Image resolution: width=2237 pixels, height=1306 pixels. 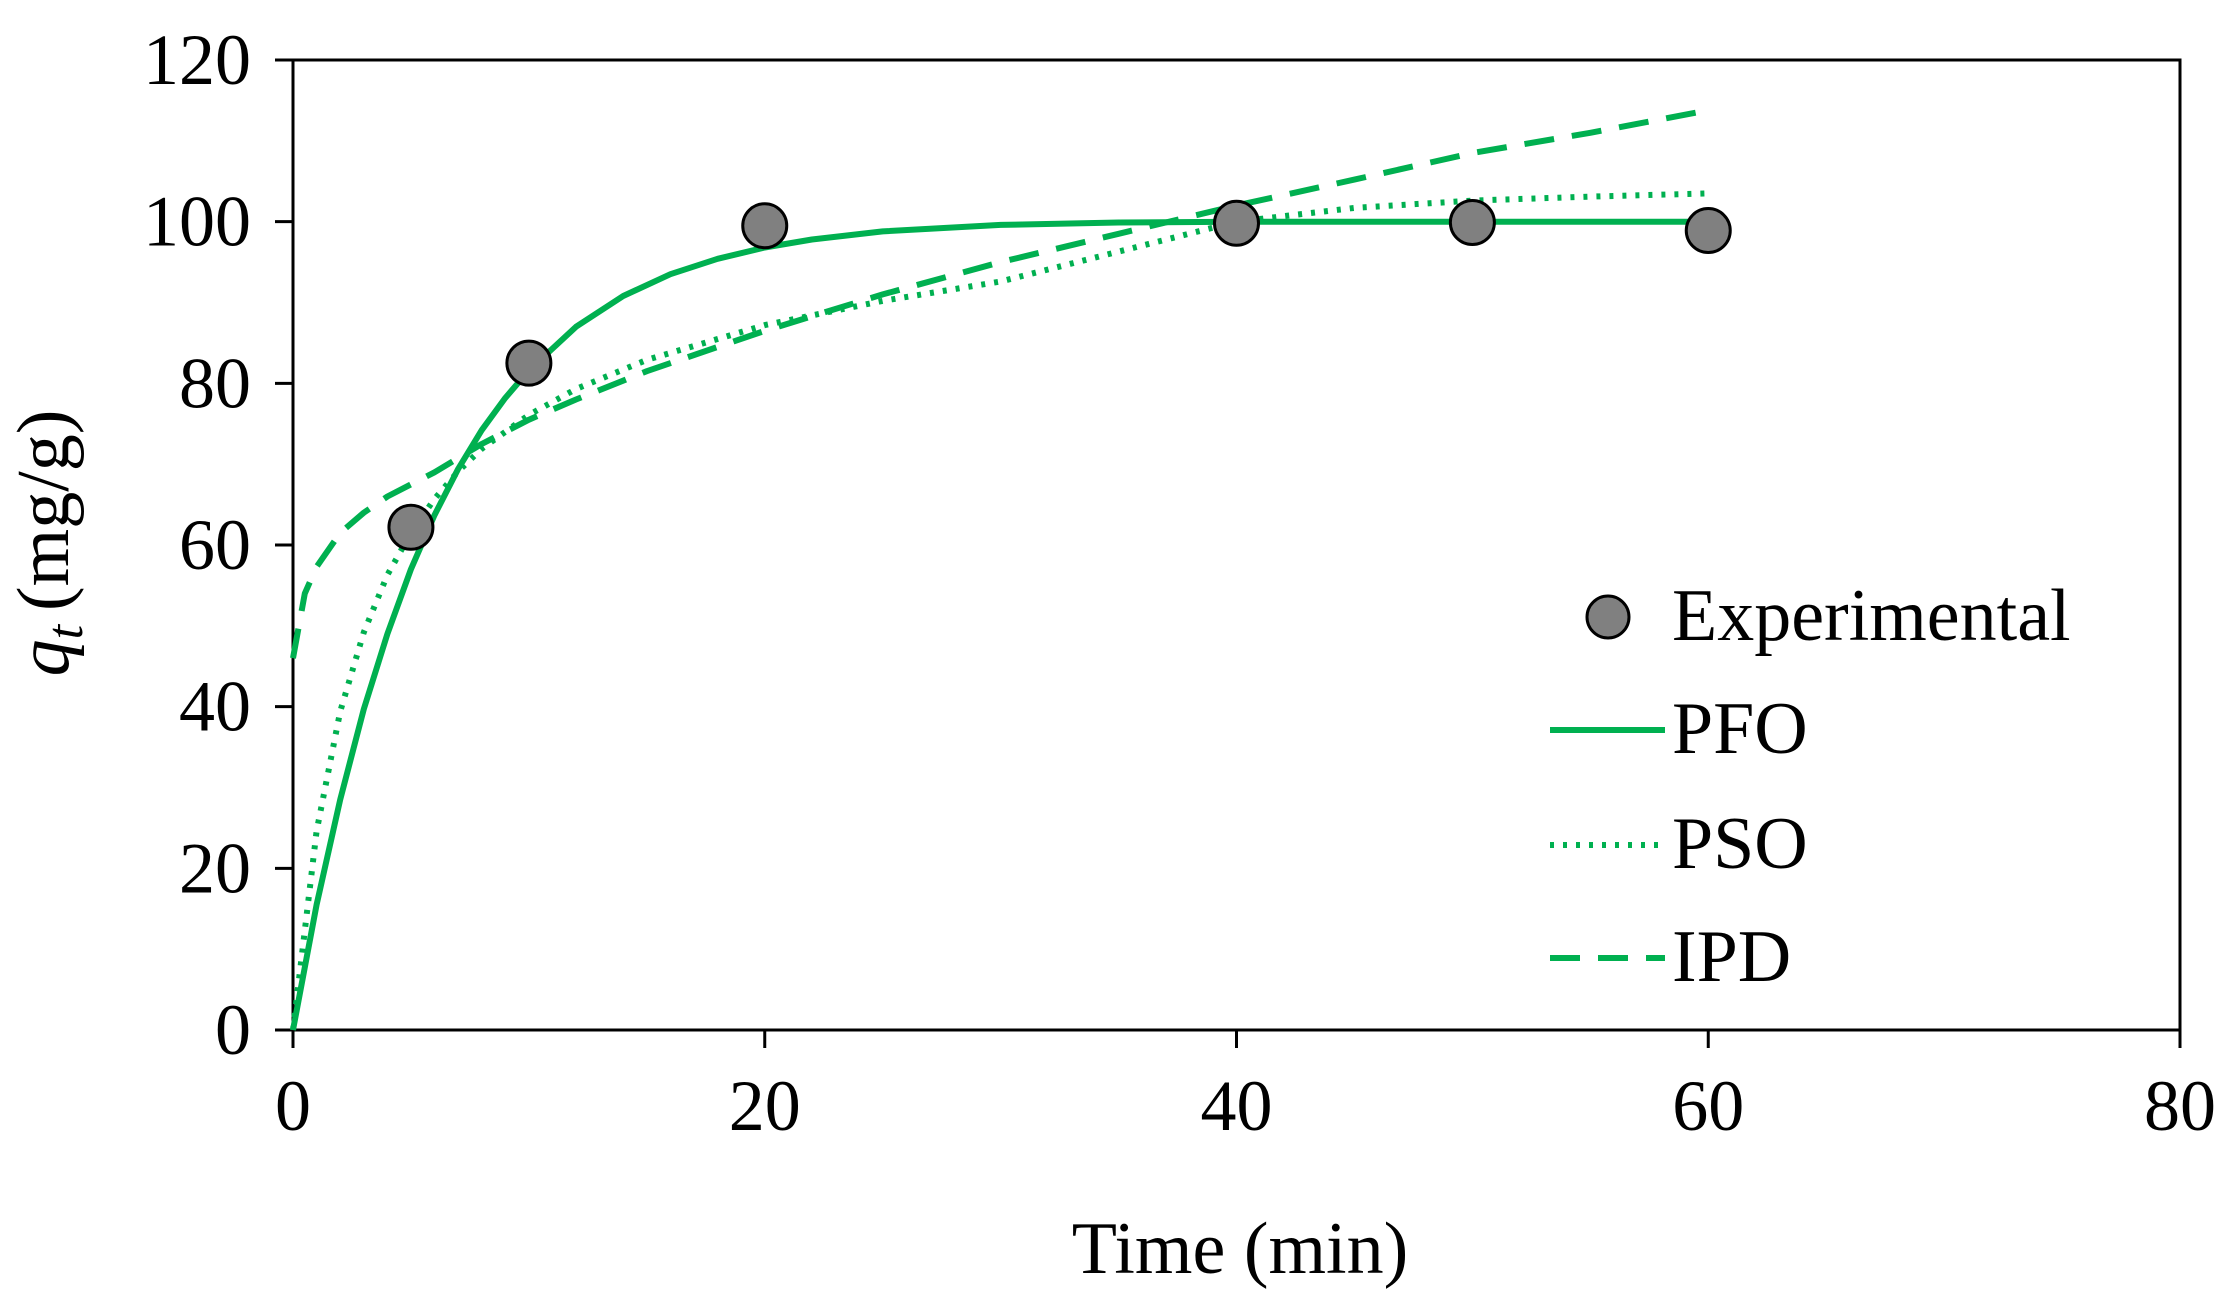 What do you see at coordinates (65, 631) in the screenshot?
I see `y-axis-subscript: t` at bounding box center [65, 631].